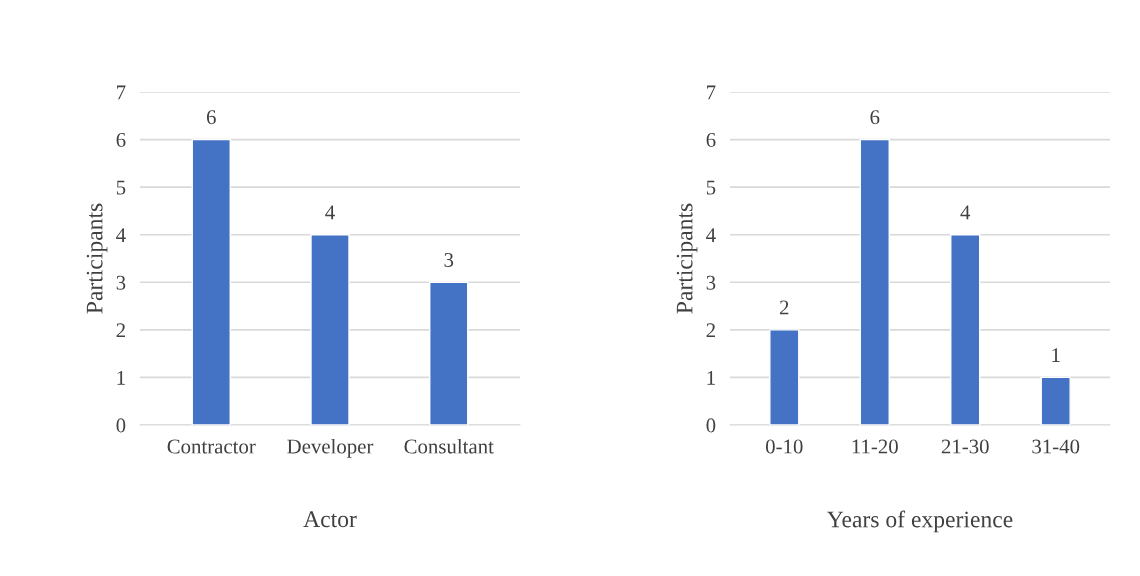 The image size is (1140, 576). Describe the element at coordinates (449, 446) in the screenshot. I see `x-tick-label: Consultant` at that location.